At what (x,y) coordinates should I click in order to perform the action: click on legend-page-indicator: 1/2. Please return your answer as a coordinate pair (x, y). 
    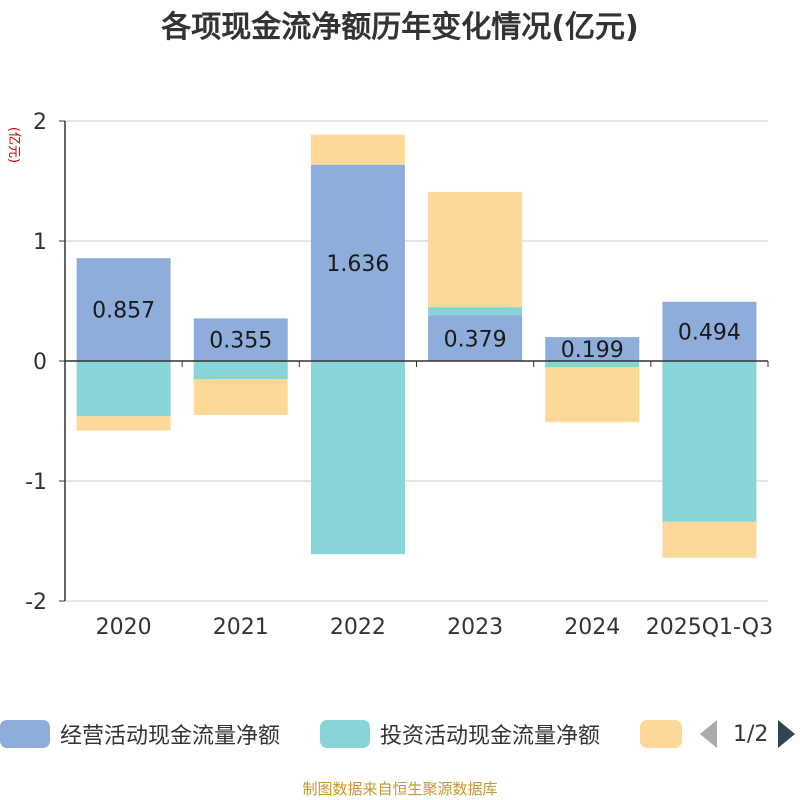
    Looking at the image, I should click on (751, 734).